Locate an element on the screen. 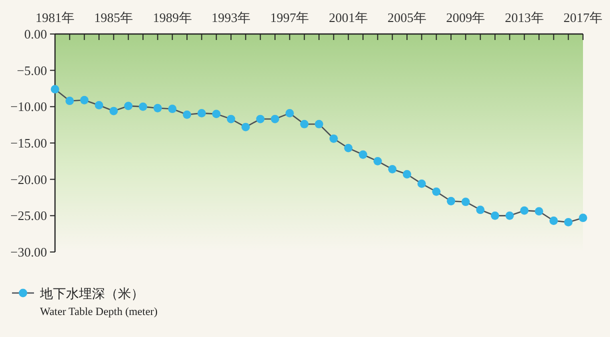 This screenshot has width=610, height=337. x-tick-label: 2009年 is located at coordinates (466, 17).